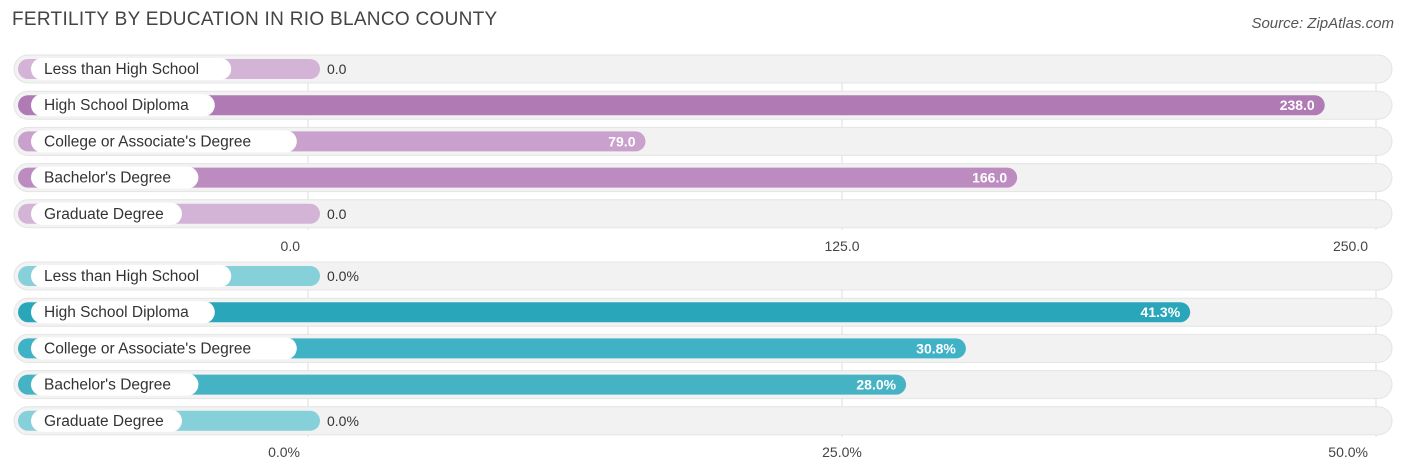 This screenshot has height=476, width=1406. I want to click on tick-label: 0.0%, so click(284, 452).